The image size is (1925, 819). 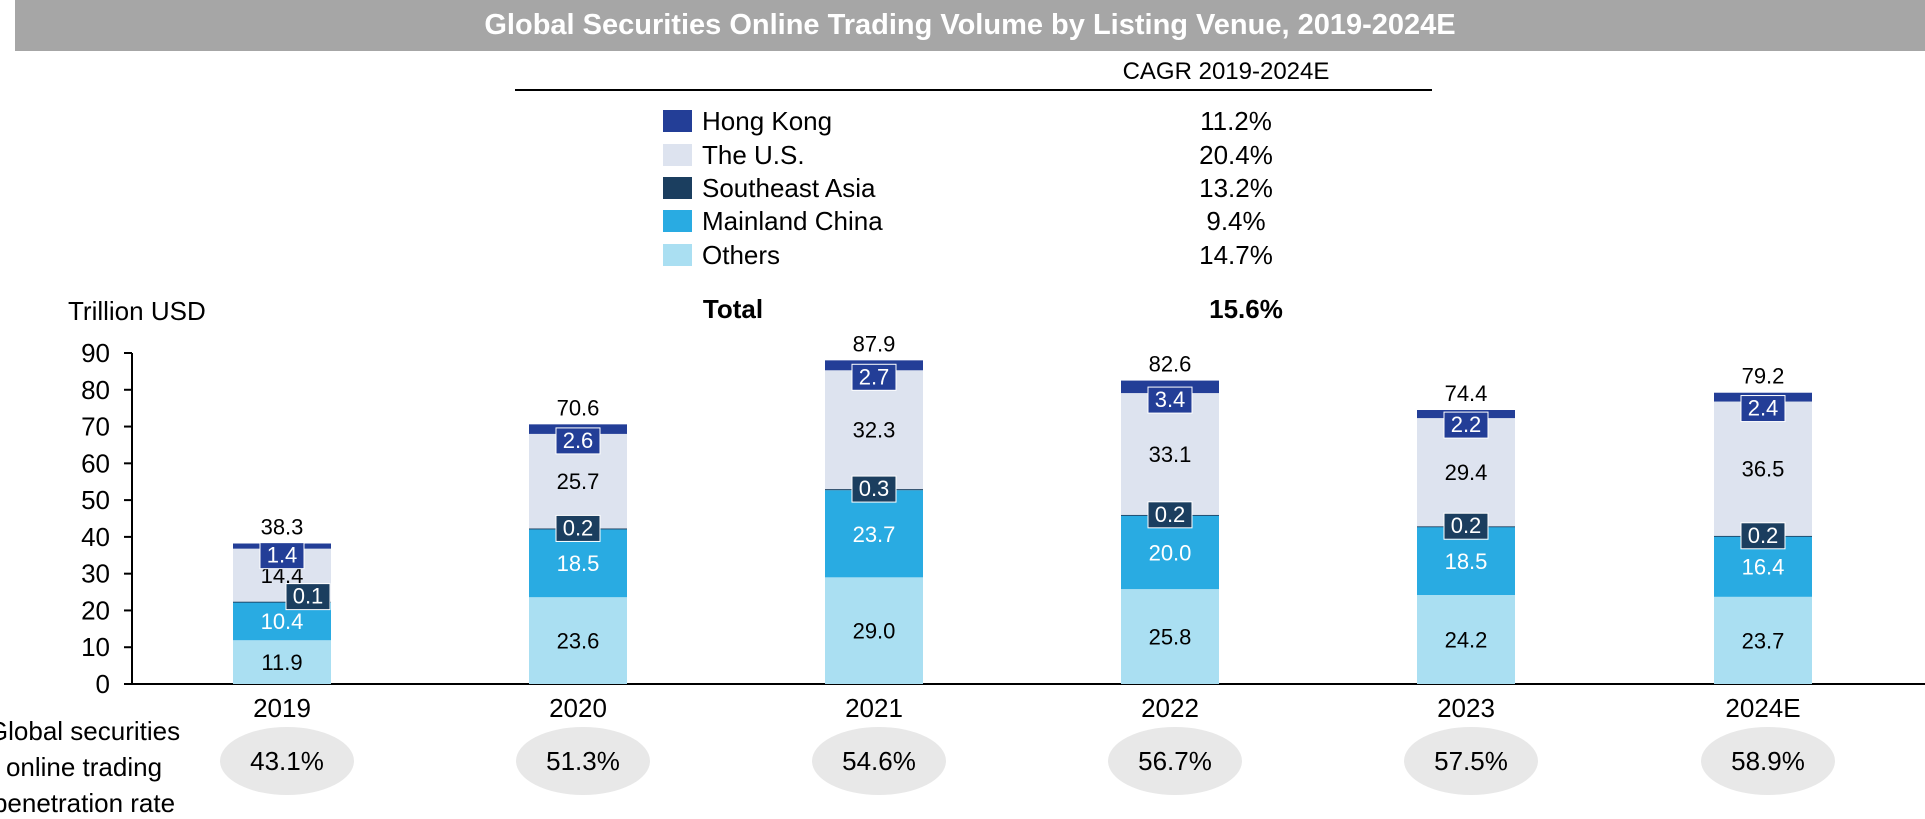 I want to click on legend-label: The U.S., so click(x=753, y=155).